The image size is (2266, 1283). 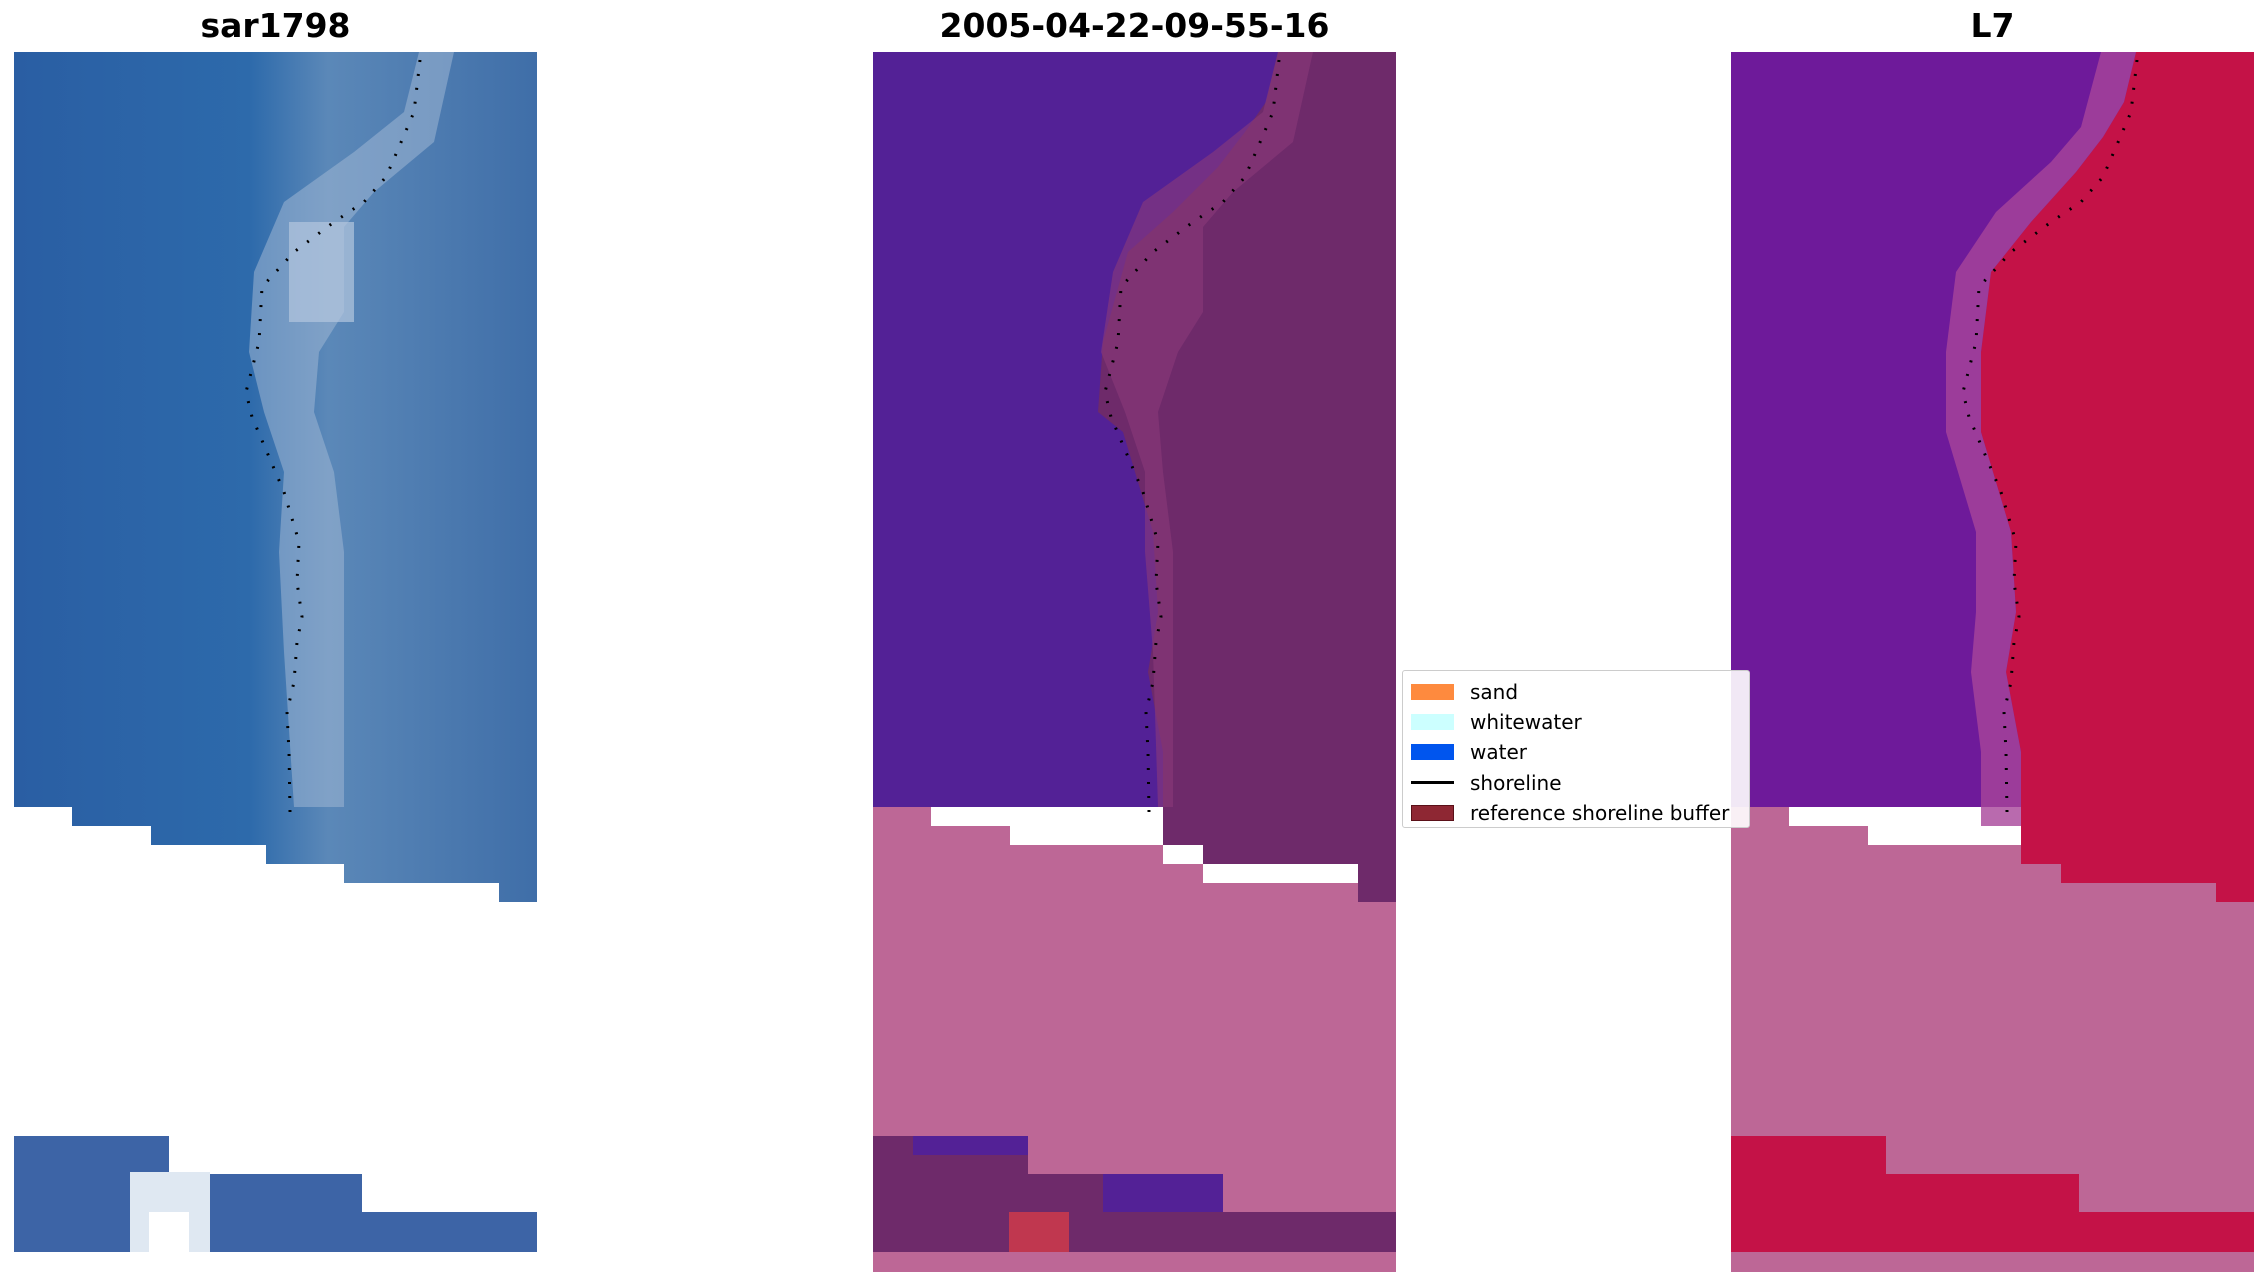 I want to click on rgb-bright-patch, so click(x=321, y=272).